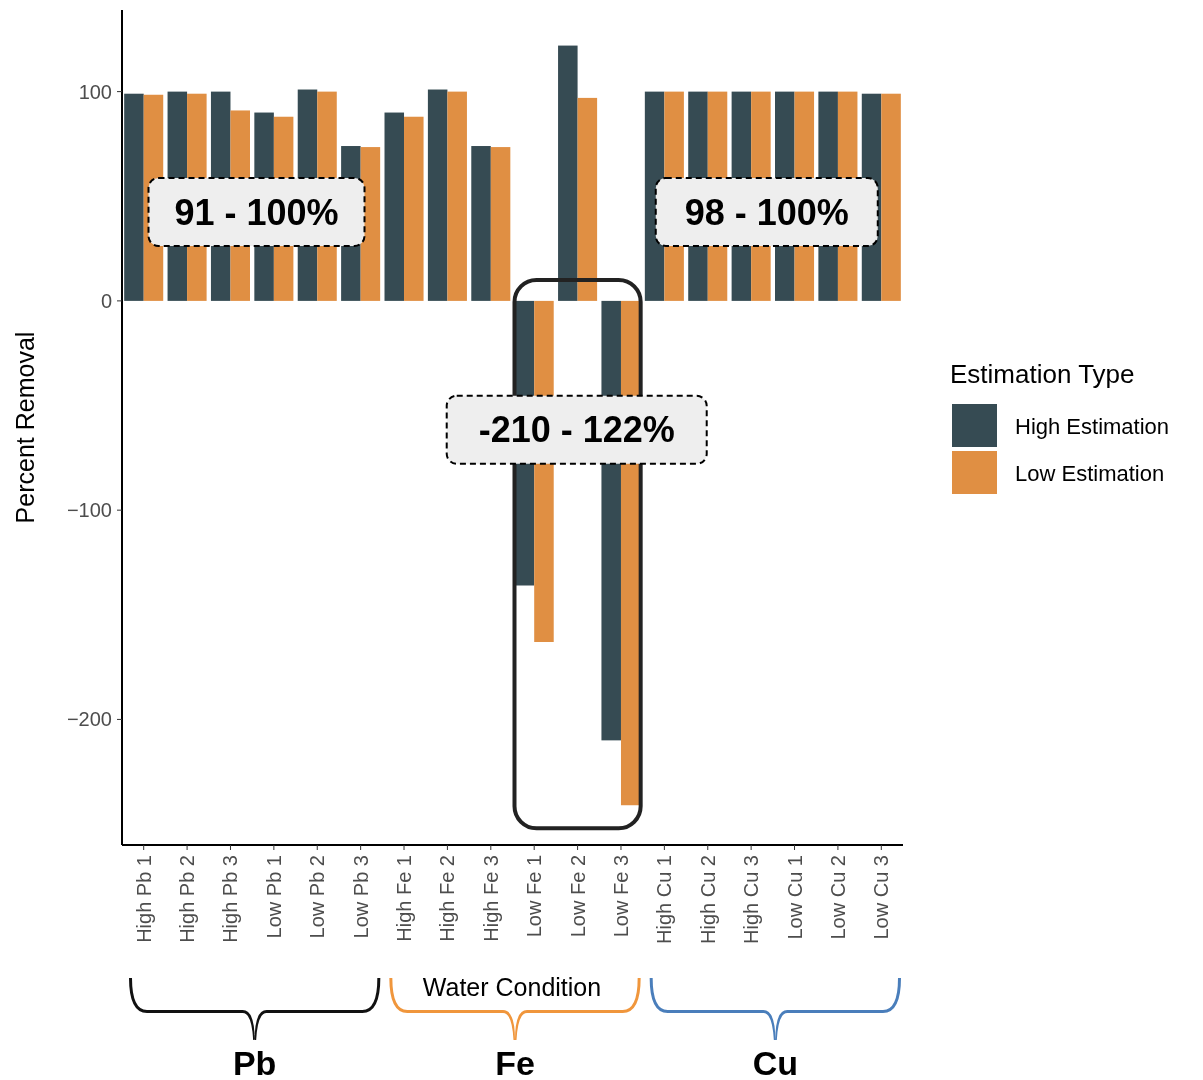  I want to click on text: Fe, so click(515, 1062).